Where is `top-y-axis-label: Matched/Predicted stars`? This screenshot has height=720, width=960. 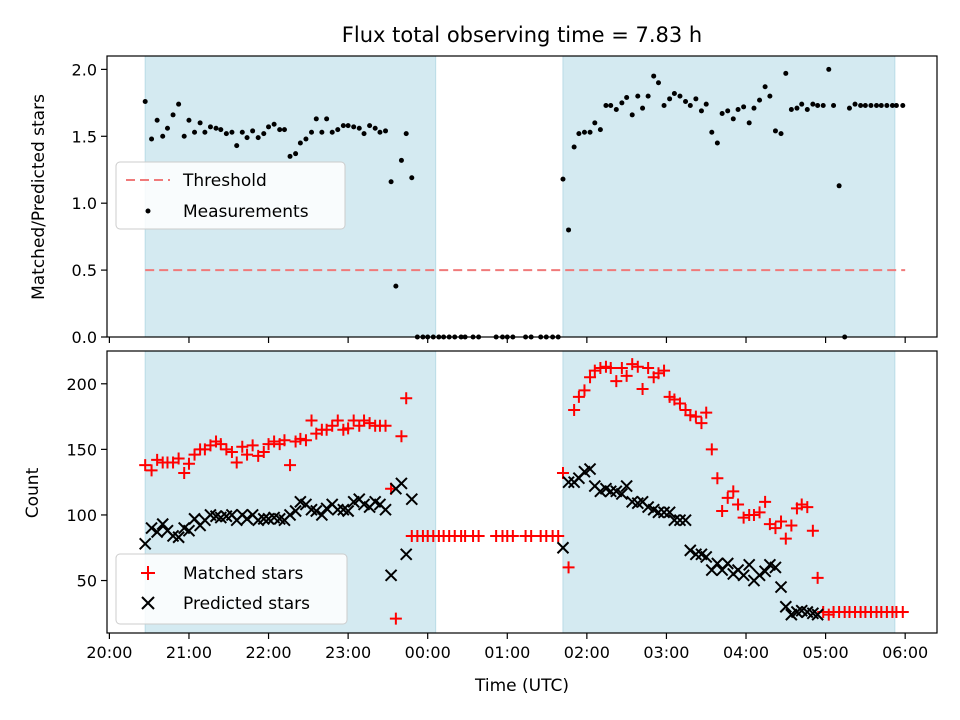
top-y-axis-label: Matched/Predicted stars is located at coordinates (39, 197).